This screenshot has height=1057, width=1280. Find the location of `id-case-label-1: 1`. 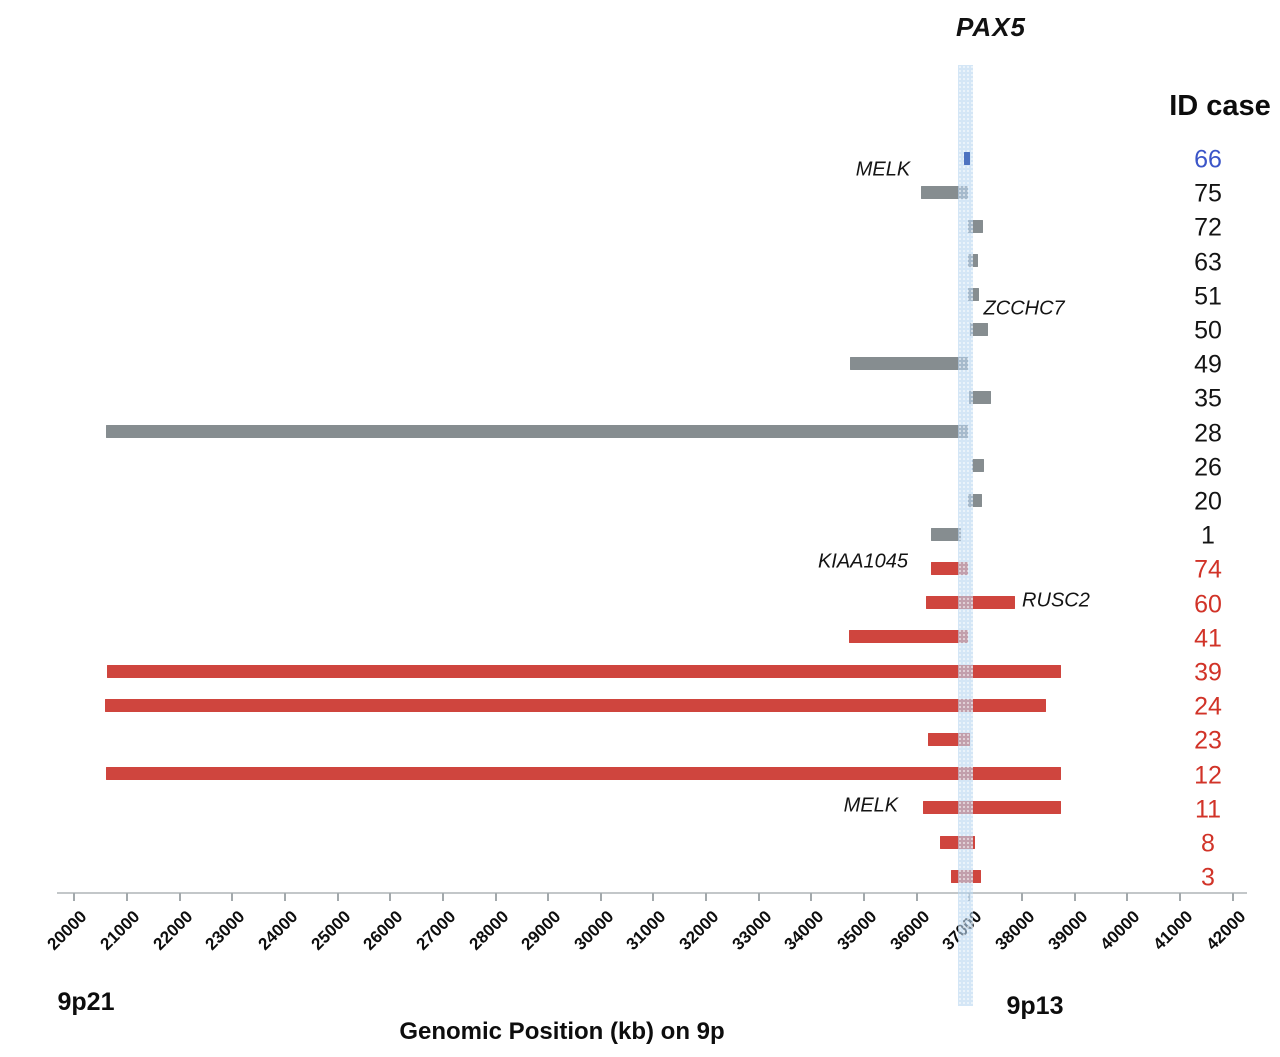

id-case-label-1: 1 is located at coordinates (1208, 535).